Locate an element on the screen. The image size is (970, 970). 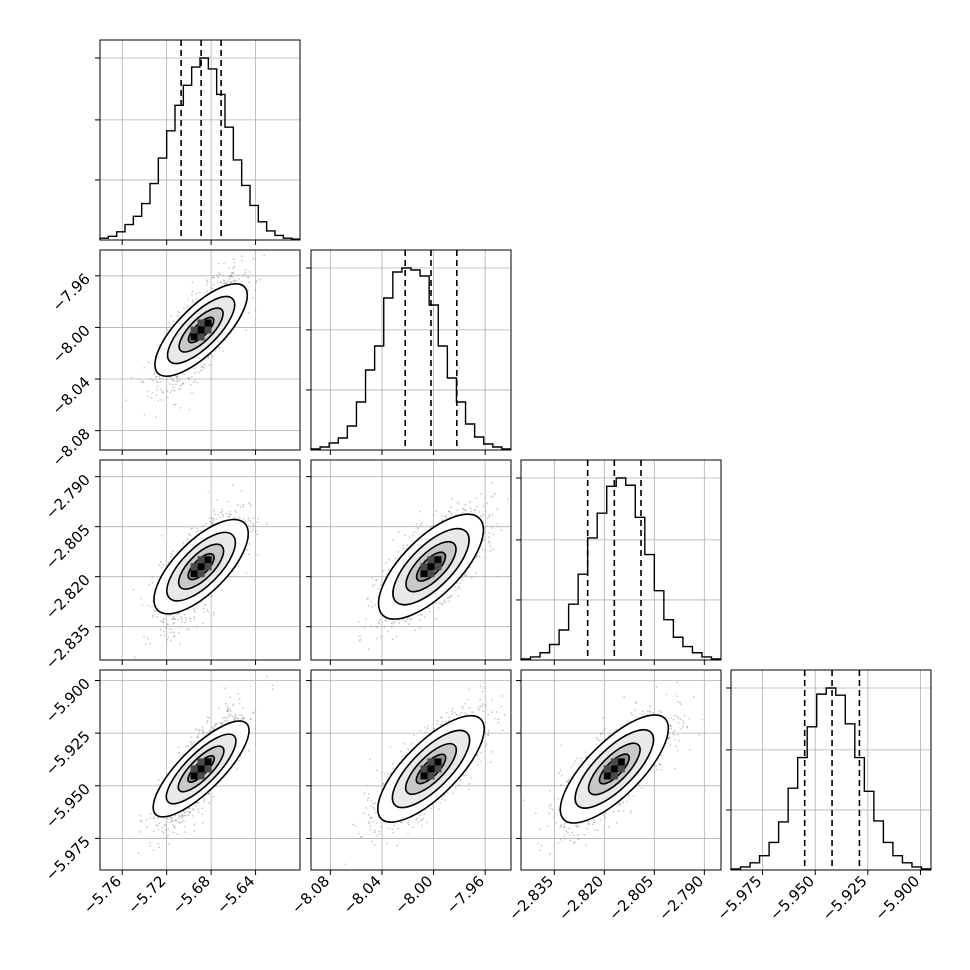
y-tick-label: −5.975 is located at coordinates (68, 859).